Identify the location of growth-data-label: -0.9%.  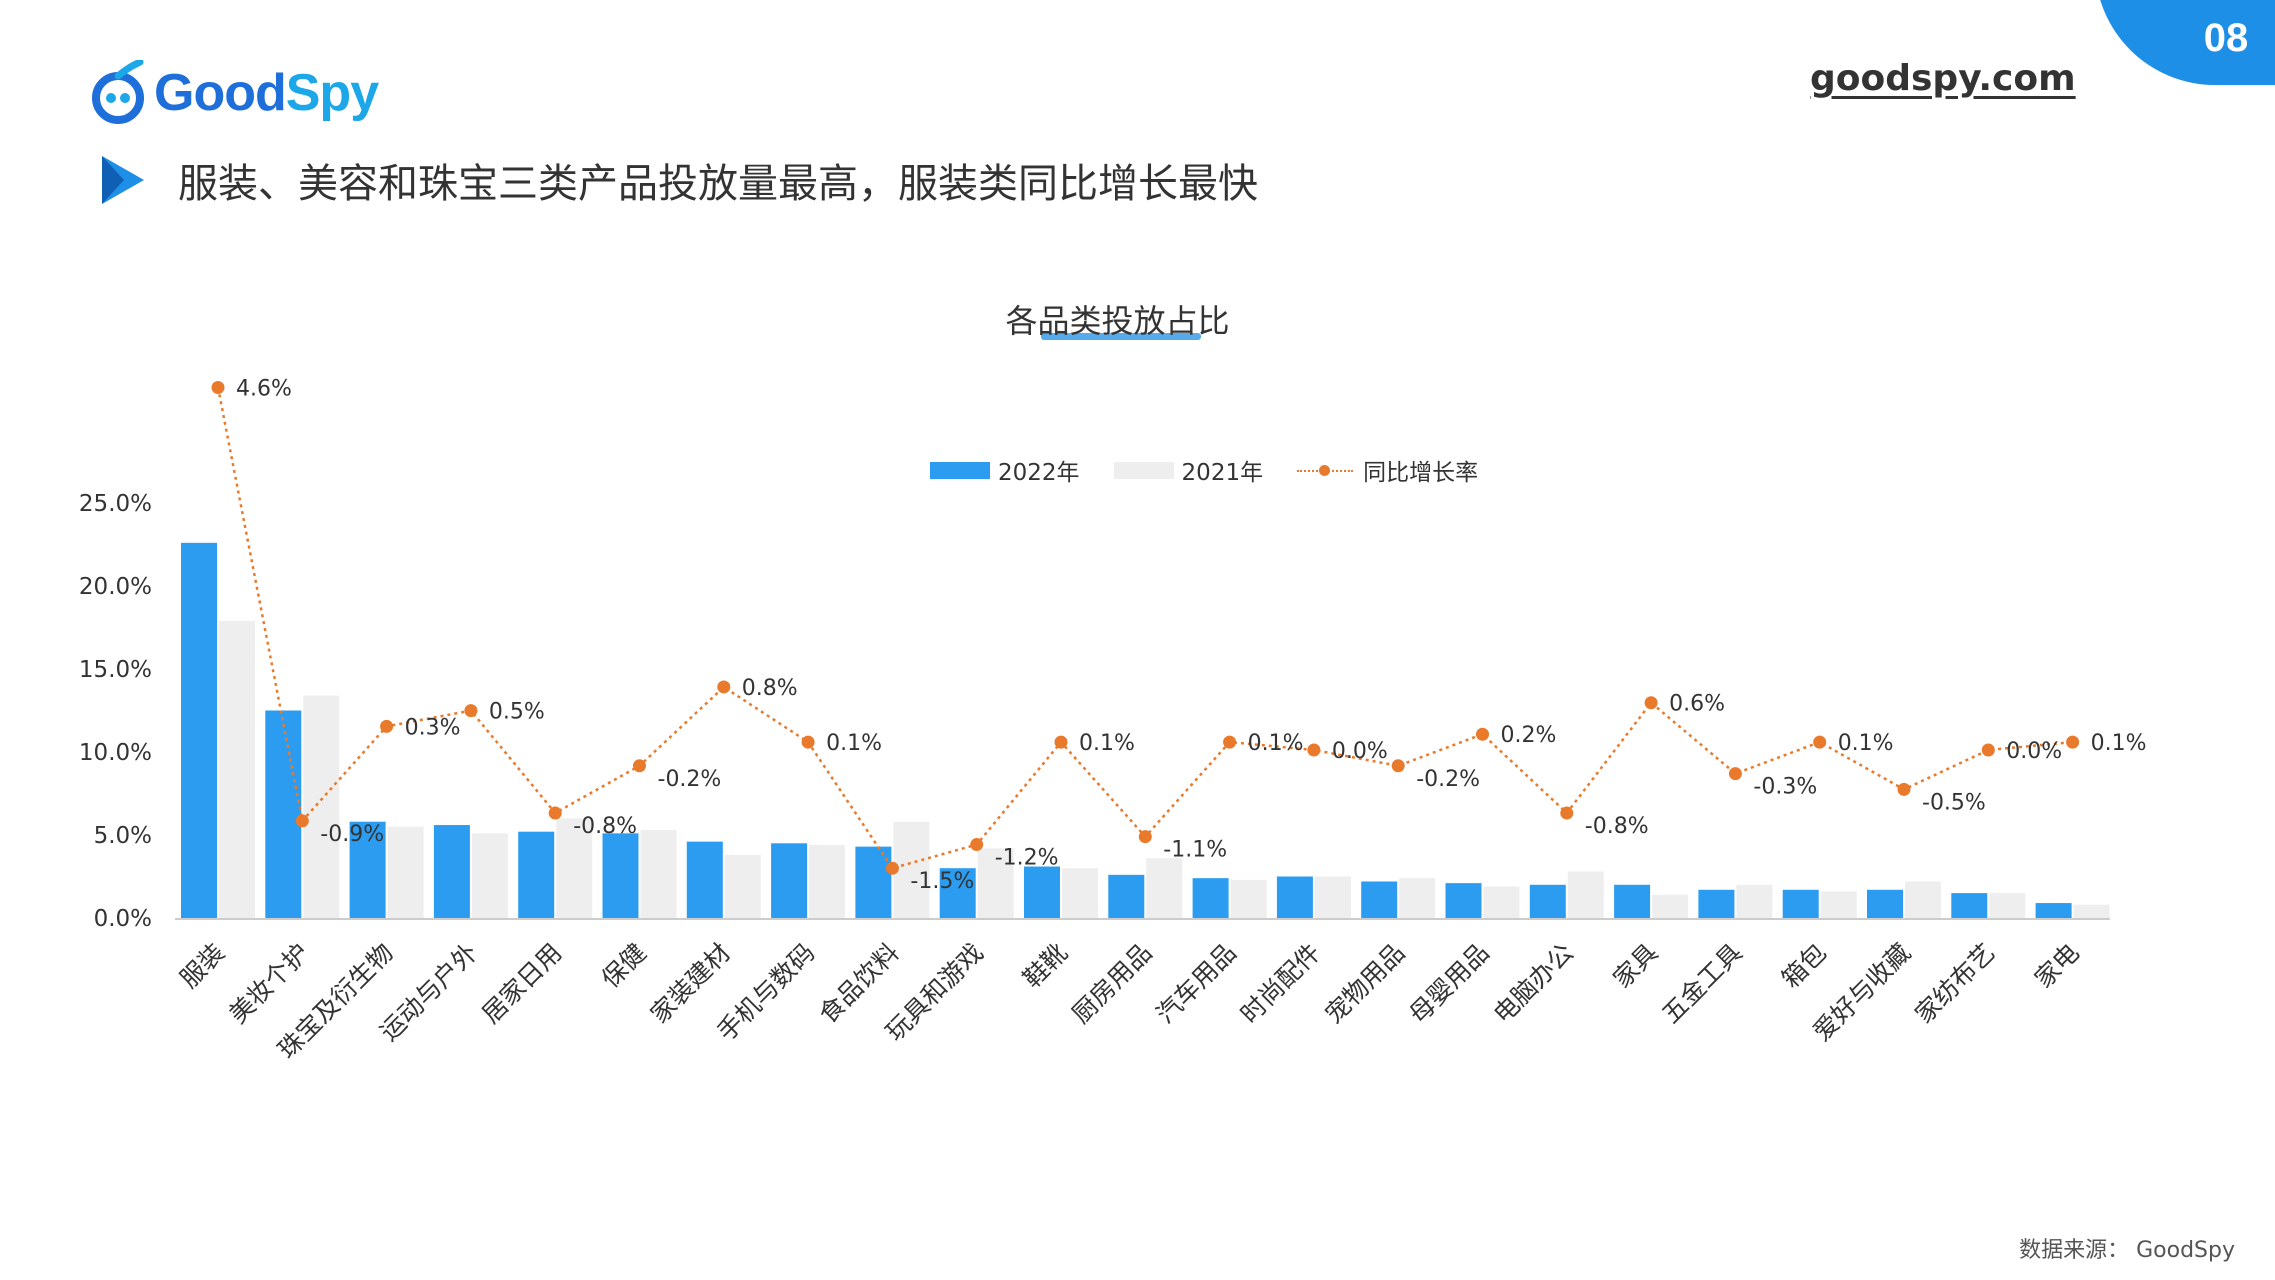
(352, 834).